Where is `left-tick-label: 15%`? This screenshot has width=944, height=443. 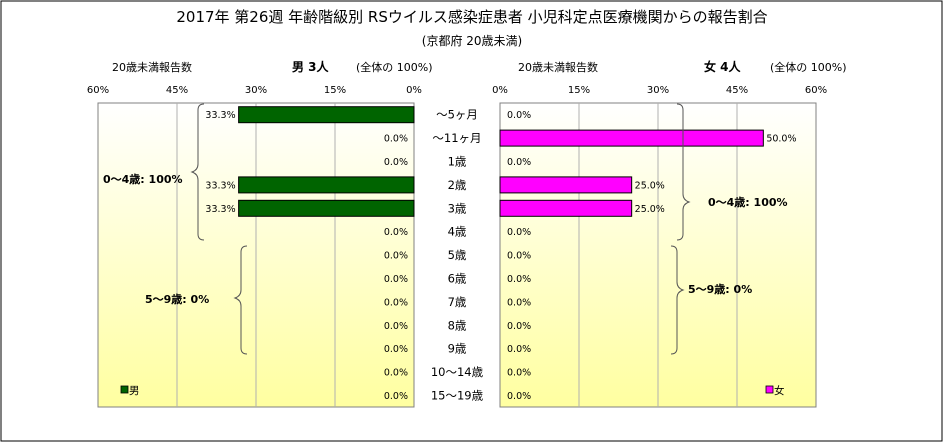
left-tick-label: 15% is located at coordinates (335, 90).